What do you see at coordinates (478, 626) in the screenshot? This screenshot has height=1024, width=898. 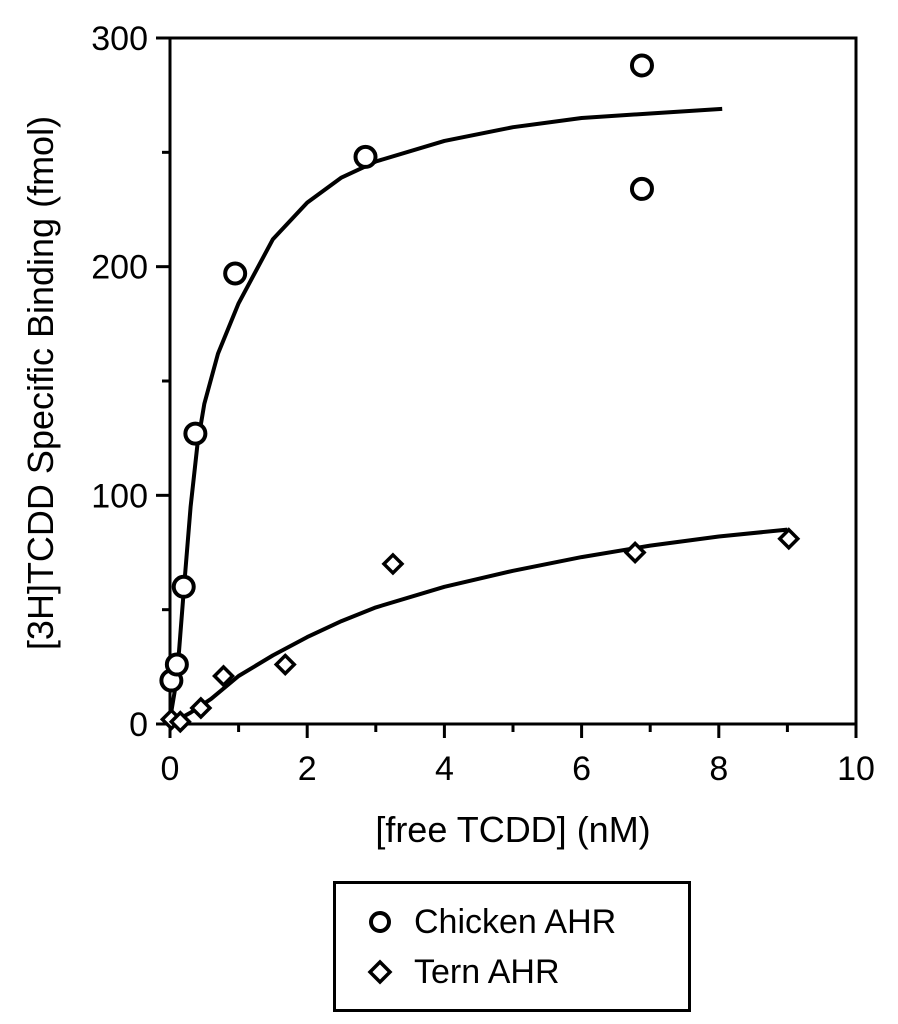 I see `fit-curve-tern` at bounding box center [478, 626].